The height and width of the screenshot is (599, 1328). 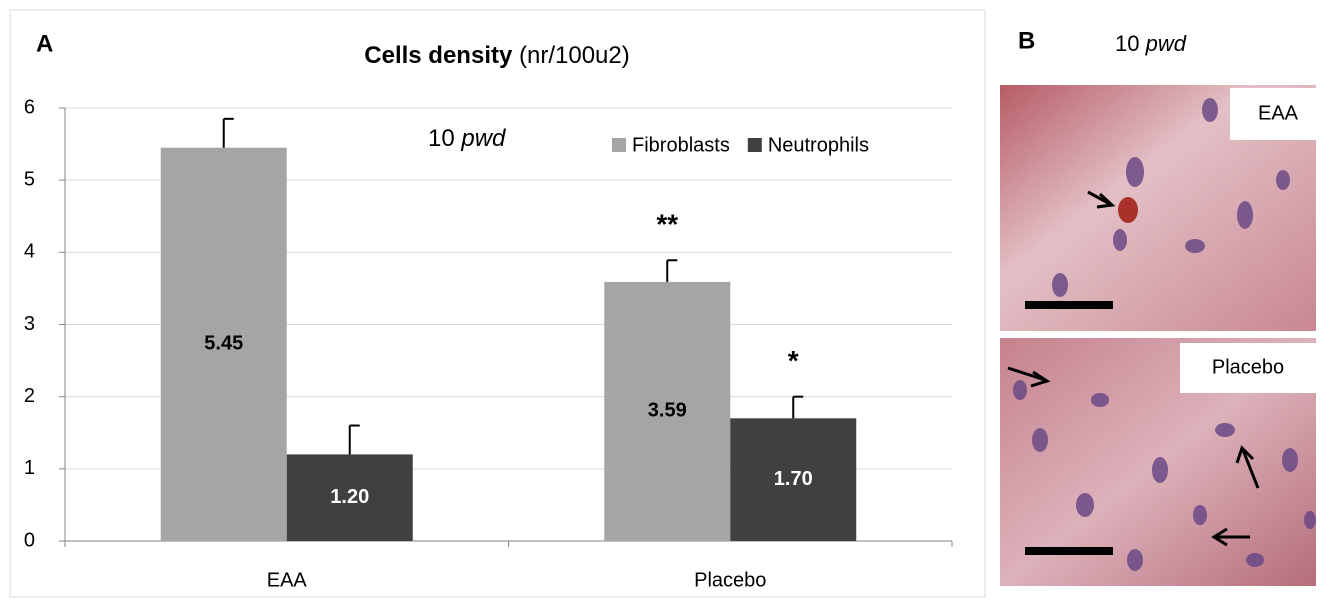 I want to click on value-label: 3.59, so click(x=667, y=411).